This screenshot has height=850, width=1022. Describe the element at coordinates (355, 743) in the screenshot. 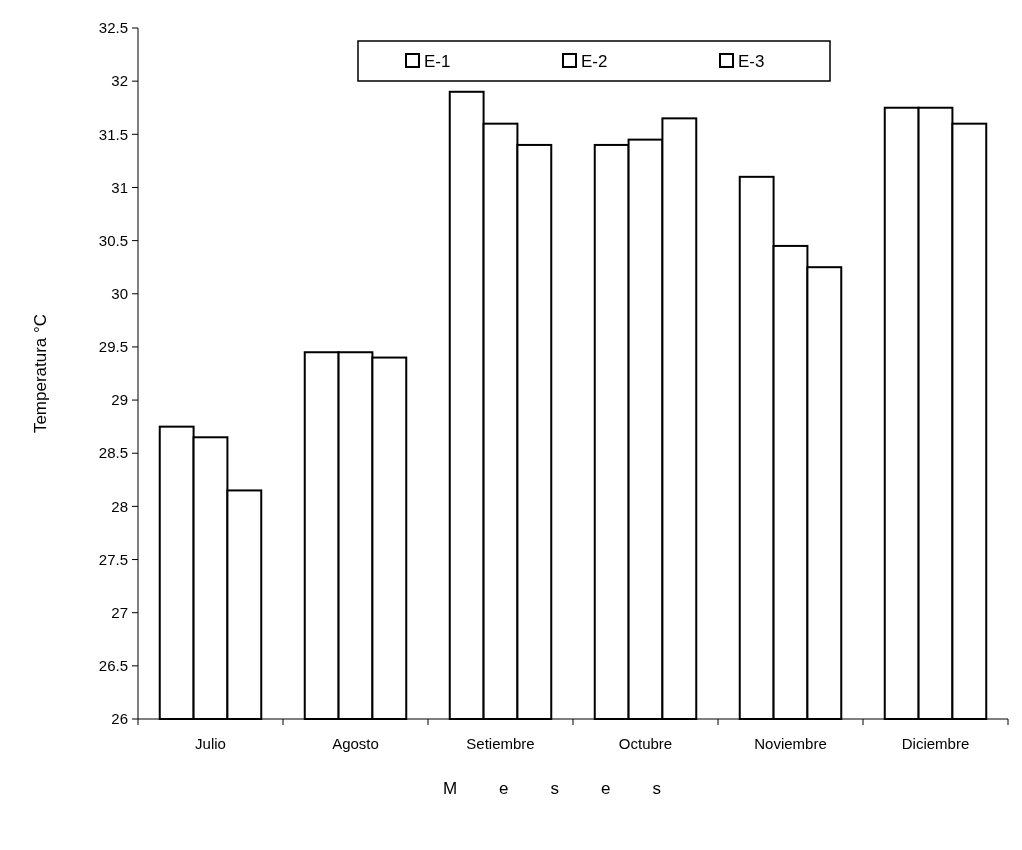

I see `x-tick-label: Agosto` at that location.